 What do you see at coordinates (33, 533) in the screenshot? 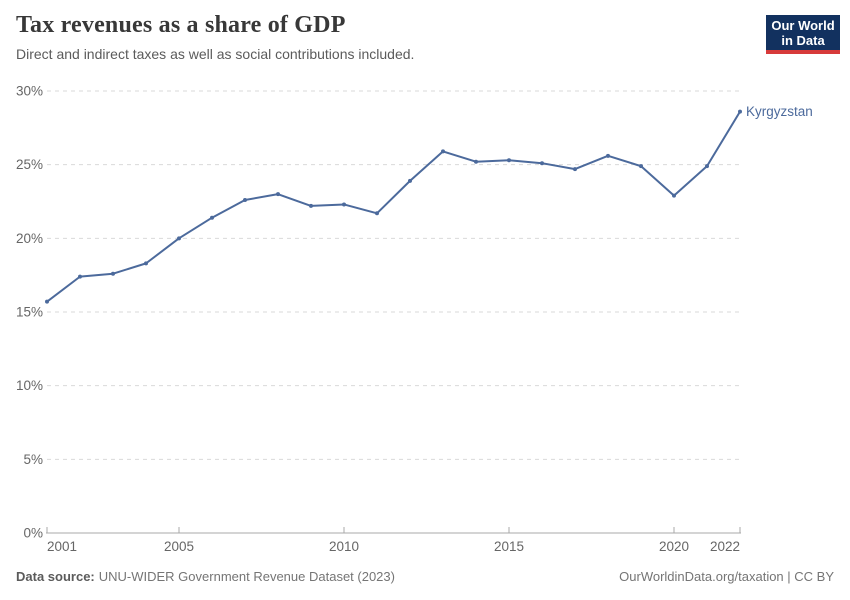
I see `y-tick-label: 0%` at bounding box center [33, 533].